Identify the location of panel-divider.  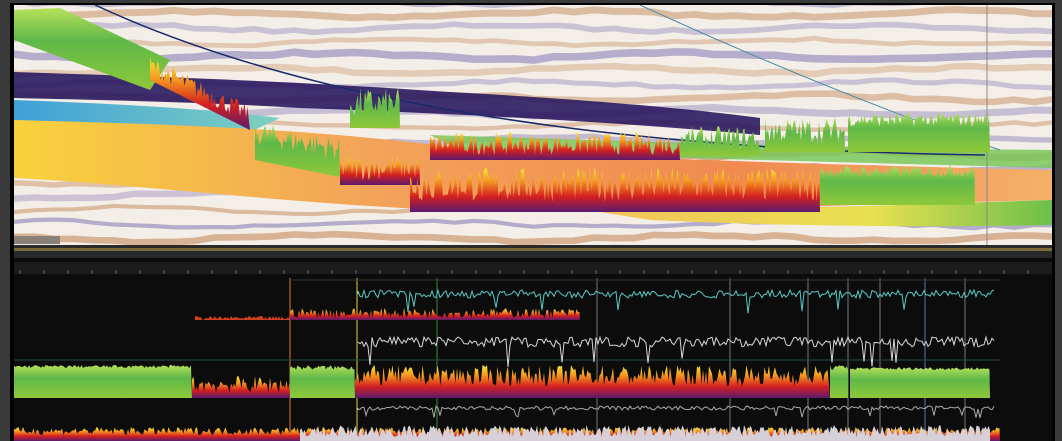
(533, 251).